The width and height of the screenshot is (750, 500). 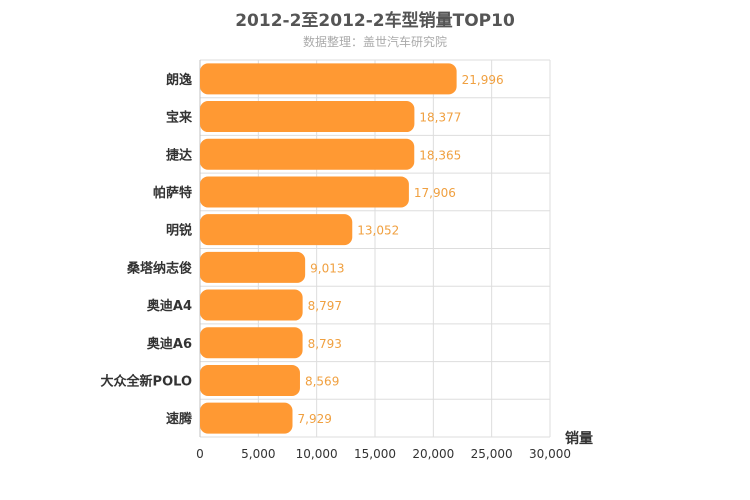 I want to click on category-label: 速腾, so click(x=179, y=419).